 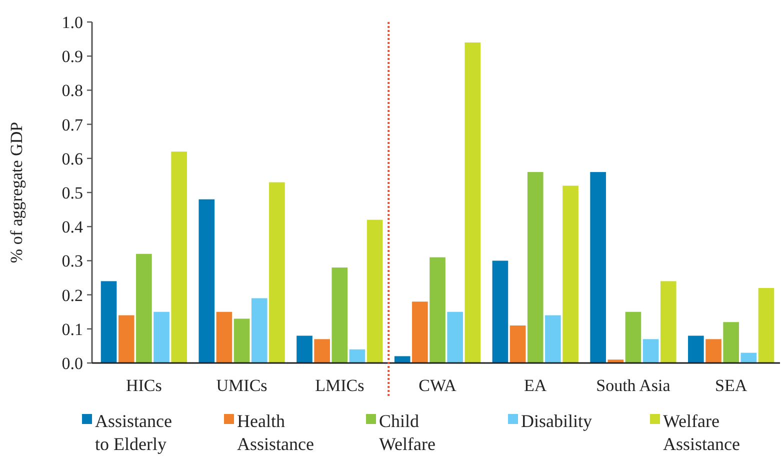 I want to click on y-tick-label: 0.7, so click(x=73, y=124).